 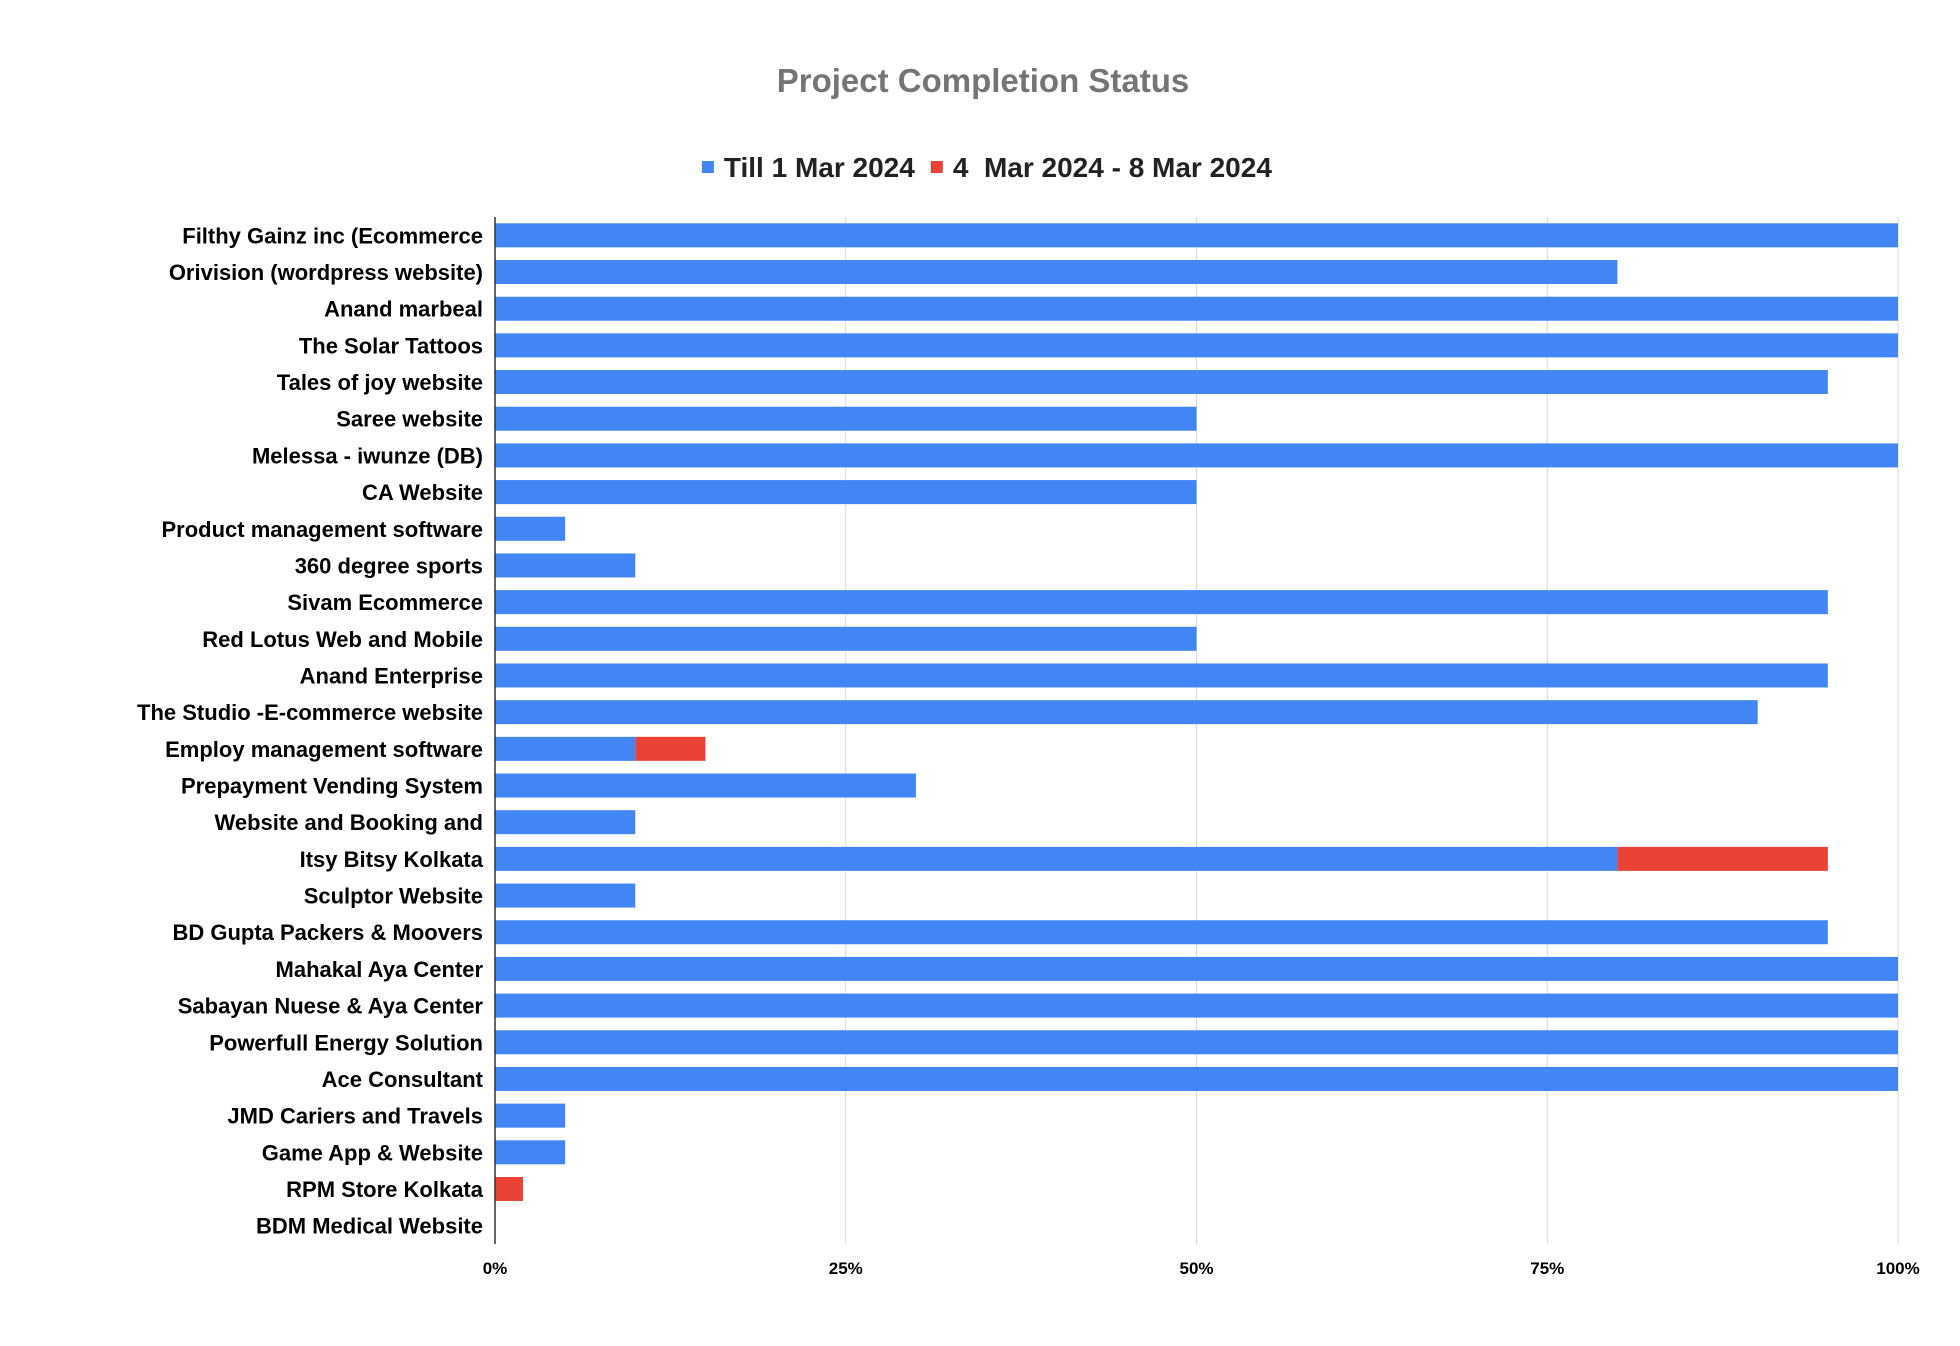 I want to click on bar-till-1-mar-sculptor-website, so click(x=565, y=895).